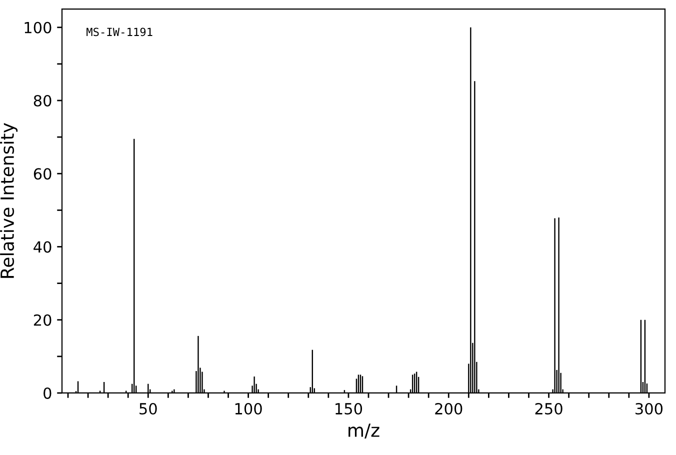  Describe the element at coordinates (448, 408) in the screenshot. I see `x-tick-label: 200` at that location.